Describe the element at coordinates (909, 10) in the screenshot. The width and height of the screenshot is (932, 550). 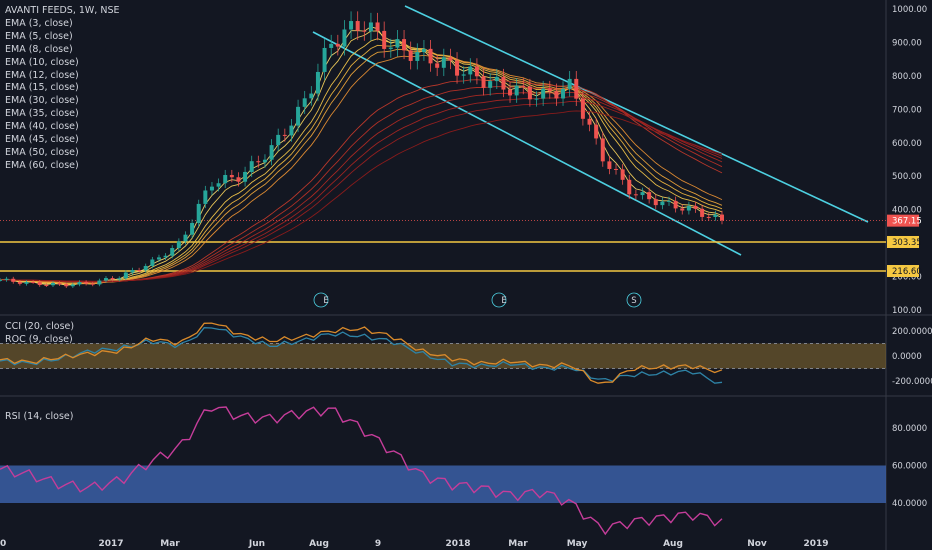
I see `price-tick-label: 1000.00` at that location.